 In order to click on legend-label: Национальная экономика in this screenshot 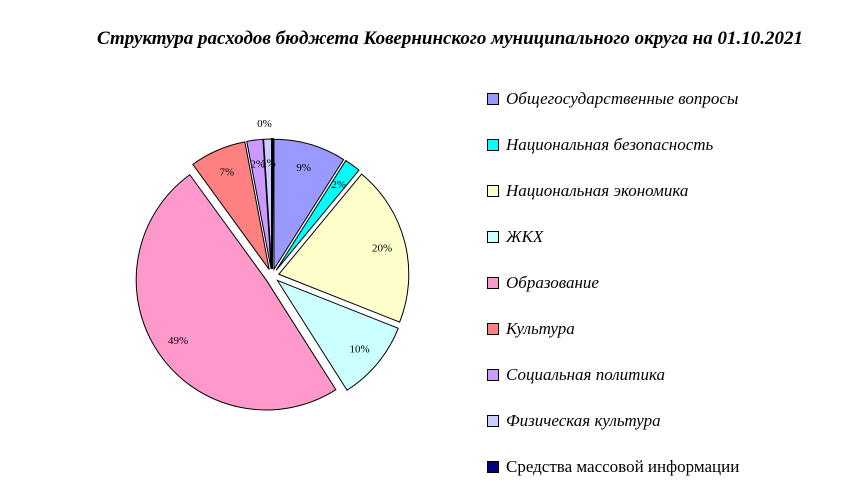, I will do `click(597, 190)`.